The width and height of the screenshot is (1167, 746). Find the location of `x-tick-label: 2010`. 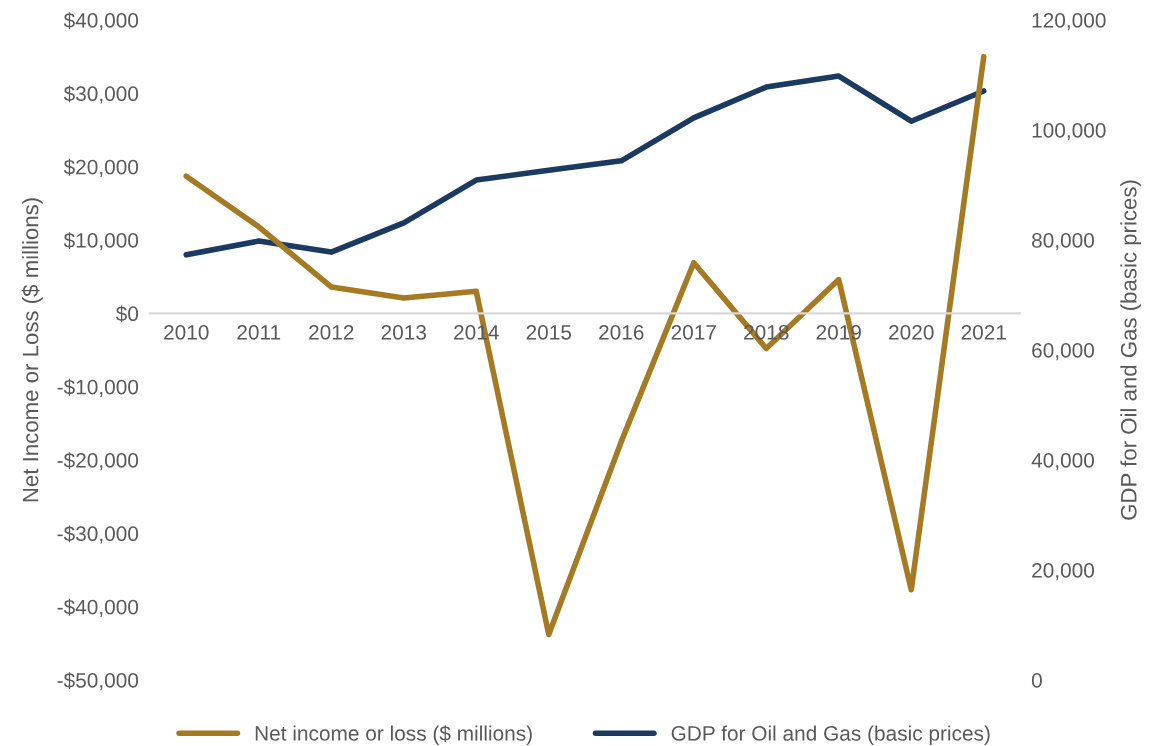

x-tick-label: 2010 is located at coordinates (186, 332).